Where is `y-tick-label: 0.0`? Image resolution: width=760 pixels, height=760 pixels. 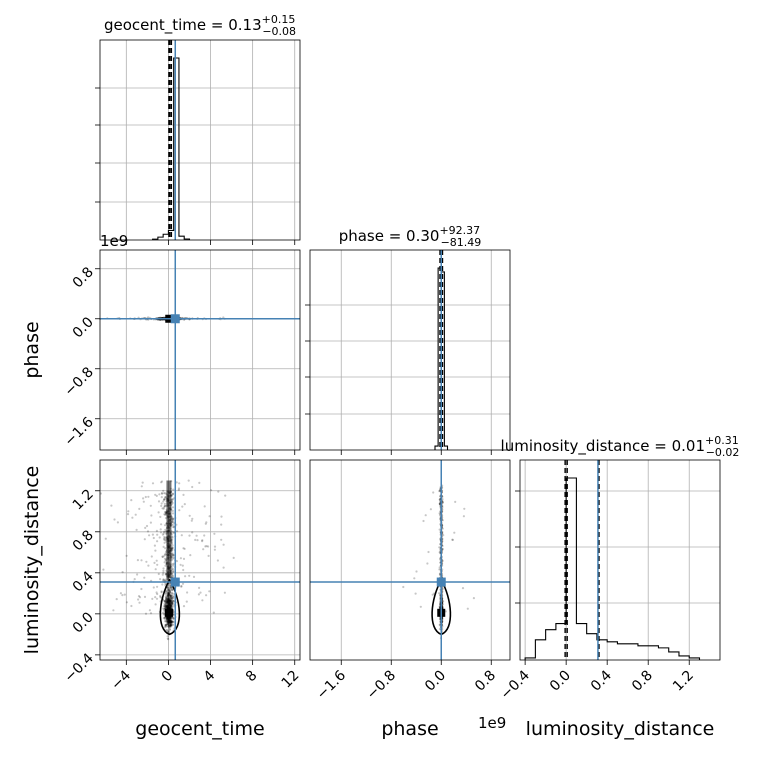 y-tick-label: 0.0 is located at coordinates (83, 622).